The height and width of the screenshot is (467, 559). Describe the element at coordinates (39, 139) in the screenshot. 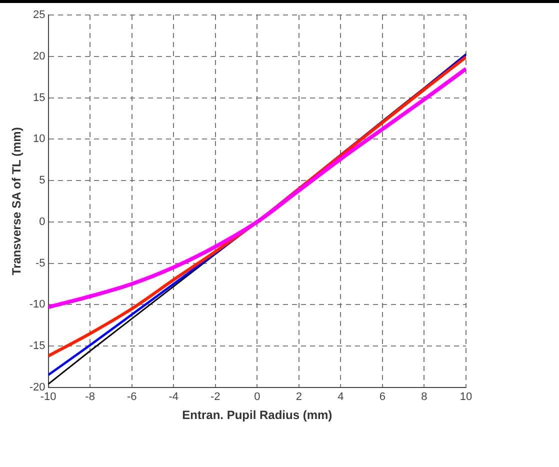

I see `y-tick-label: 10` at that location.